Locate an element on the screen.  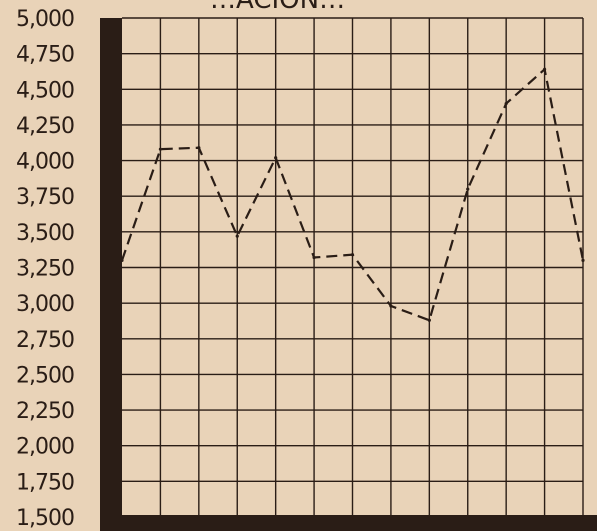
y-tick-label: 2,750 is located at coordinates (45, 340).